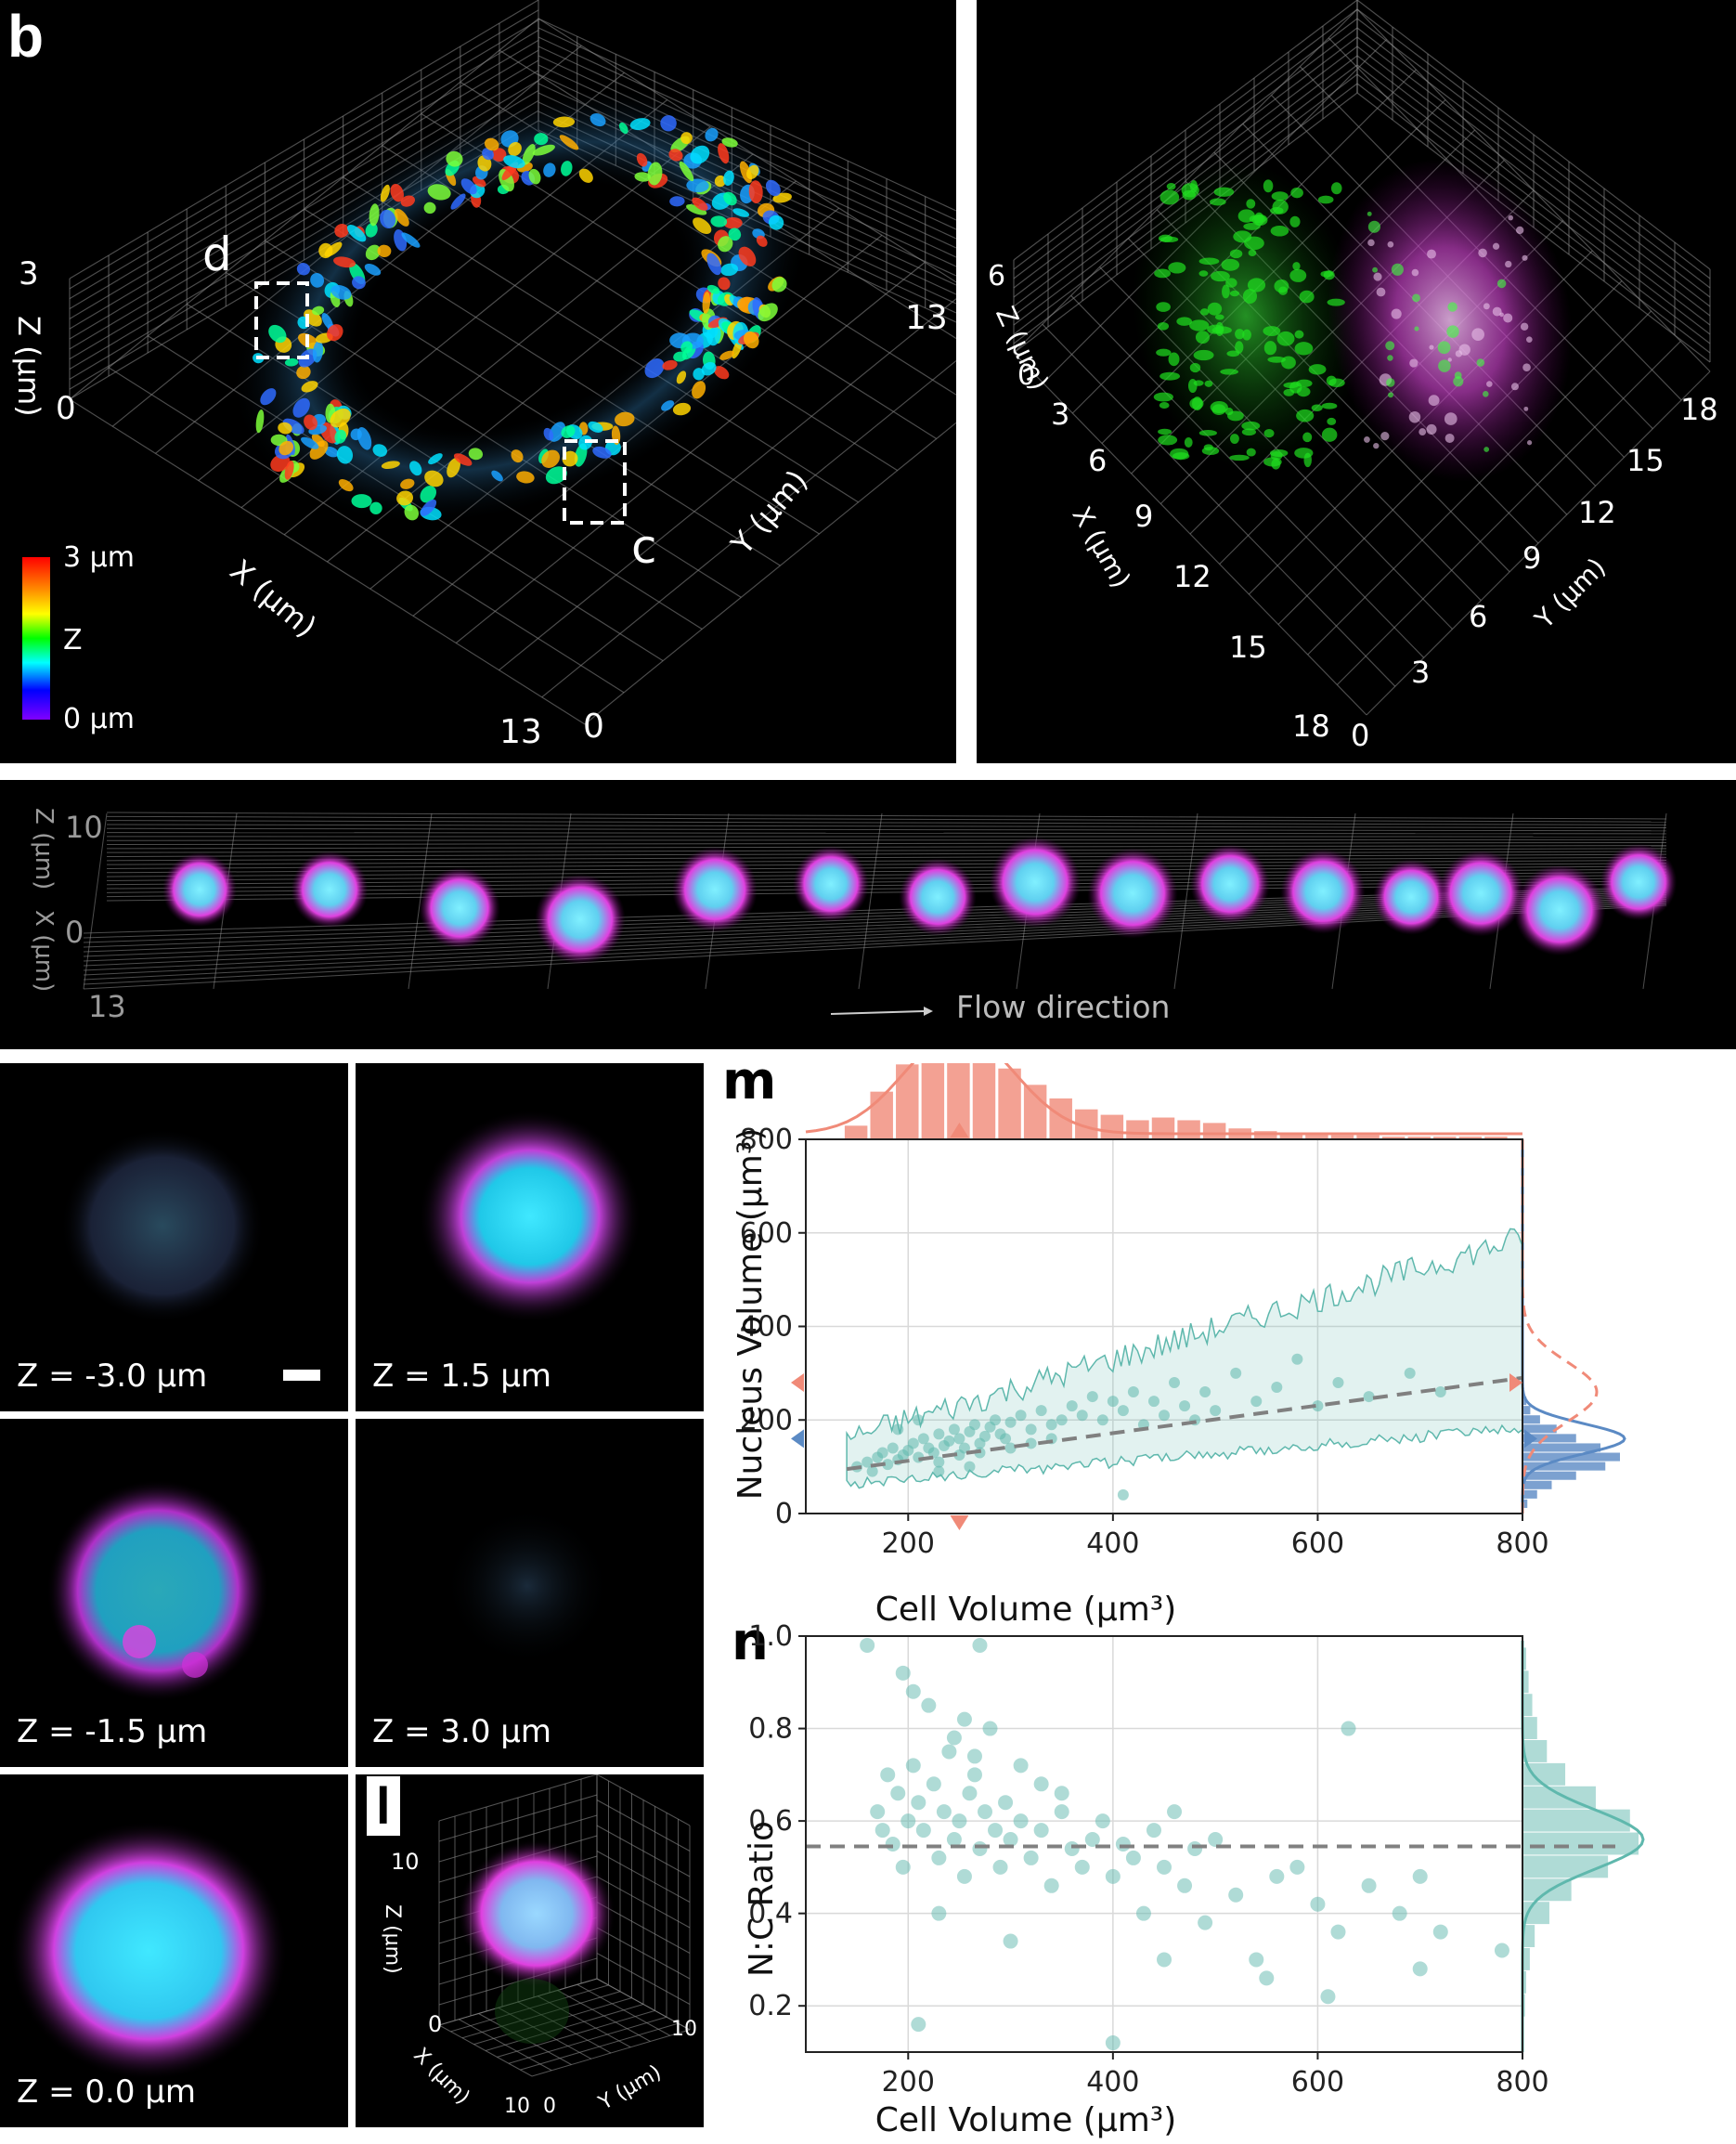 The image size is (1736, 2144). What do you see at coordinates (1097, 460) in the screenshot?
I see `b2-x-tick-6: 6` at bounding box center [1097, 460].